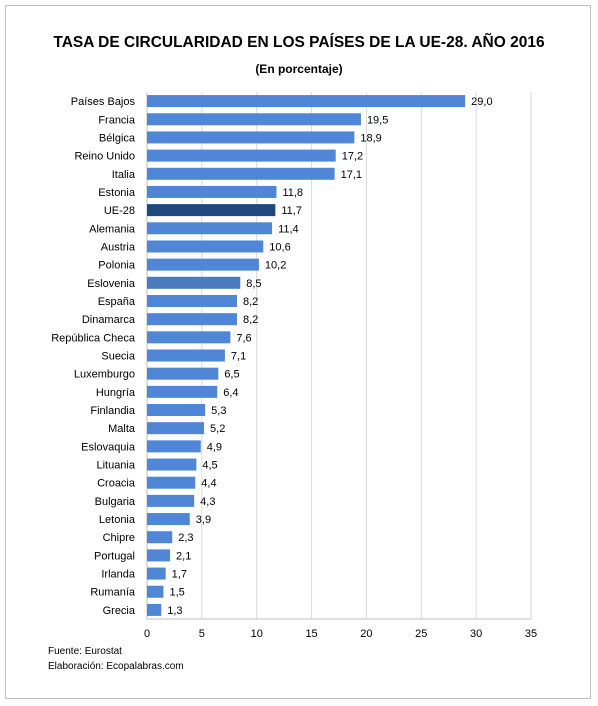 This screenshot has height=706, width=598. Describe the element at coordinates (481, 102) in the screenshot. I see `value-label: 29,0` at that location.